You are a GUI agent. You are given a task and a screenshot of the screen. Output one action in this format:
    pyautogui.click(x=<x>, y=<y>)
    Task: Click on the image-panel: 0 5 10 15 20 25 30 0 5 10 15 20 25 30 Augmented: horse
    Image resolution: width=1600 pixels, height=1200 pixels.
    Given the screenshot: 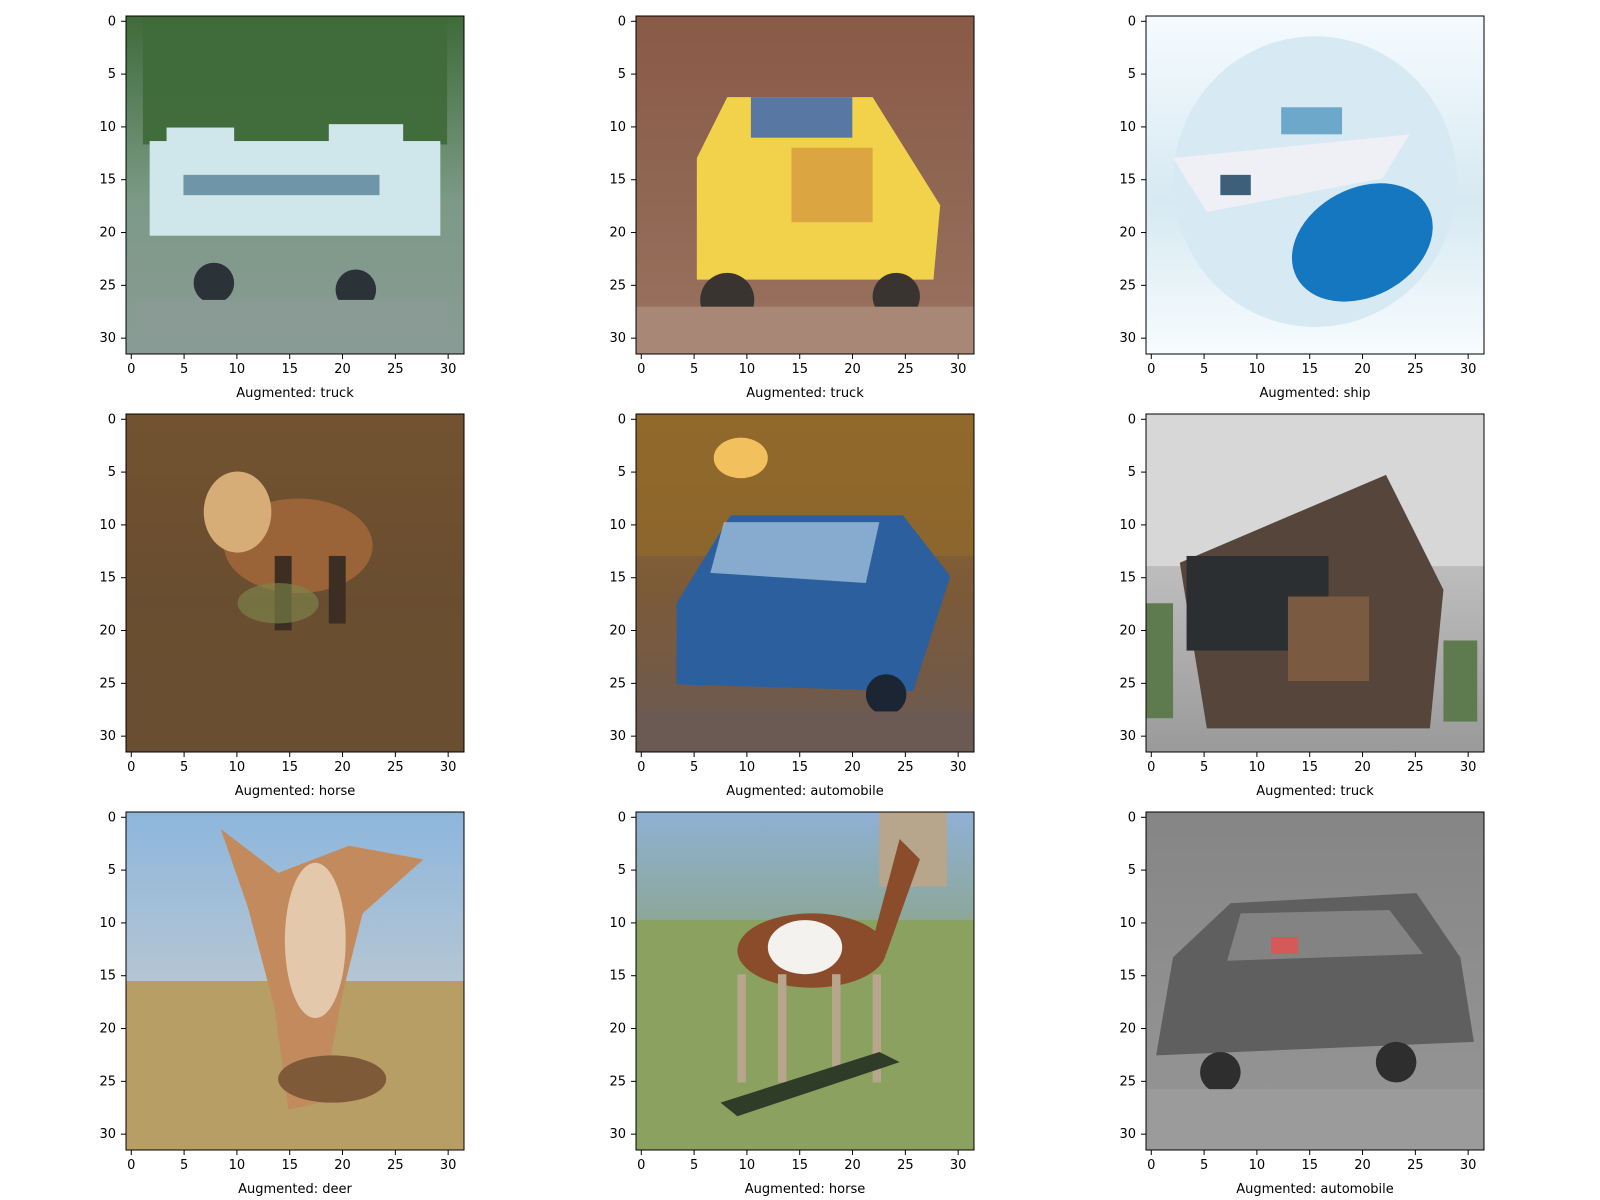 What is the action you would take?
    pyautogui.click(x=282, y=605)
    